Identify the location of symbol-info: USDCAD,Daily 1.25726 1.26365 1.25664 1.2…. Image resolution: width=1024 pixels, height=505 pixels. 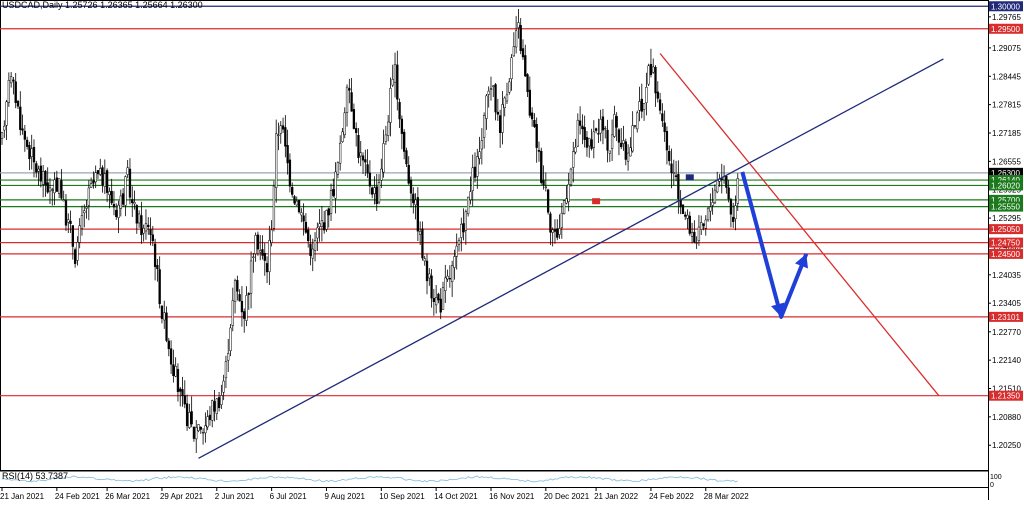
(102, 5).